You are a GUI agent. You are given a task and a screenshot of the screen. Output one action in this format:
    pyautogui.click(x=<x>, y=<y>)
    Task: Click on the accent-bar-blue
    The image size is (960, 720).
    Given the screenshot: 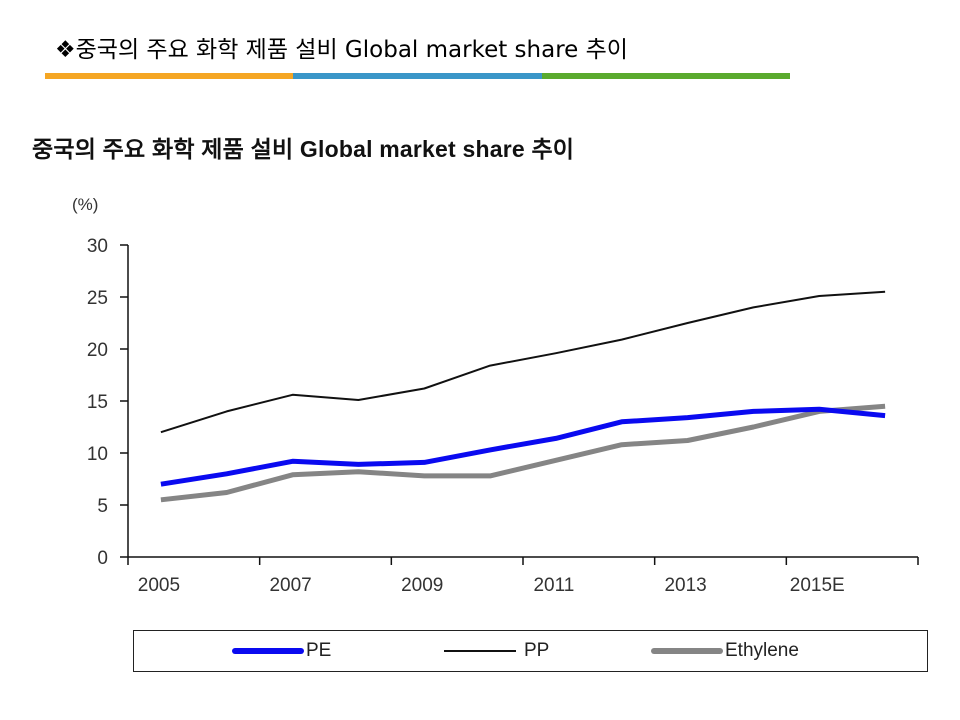 What is the action you would take?
    pyautogui.click(x=417, y=76)
    